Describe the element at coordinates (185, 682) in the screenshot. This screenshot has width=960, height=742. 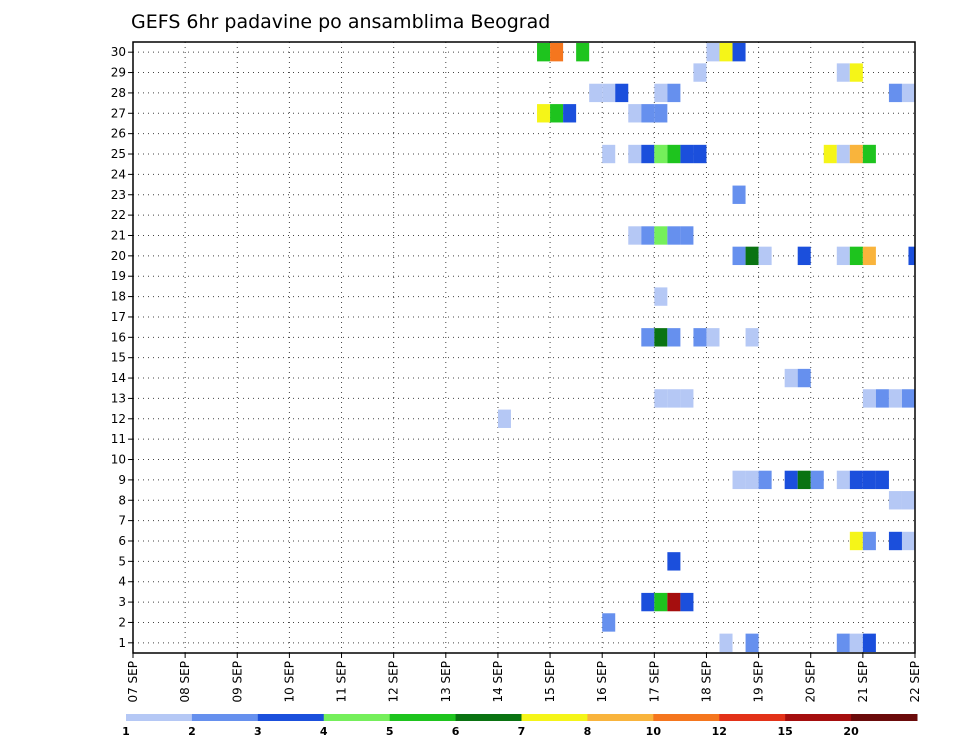
I see `x-tick-label: 08 SEP` at that location.